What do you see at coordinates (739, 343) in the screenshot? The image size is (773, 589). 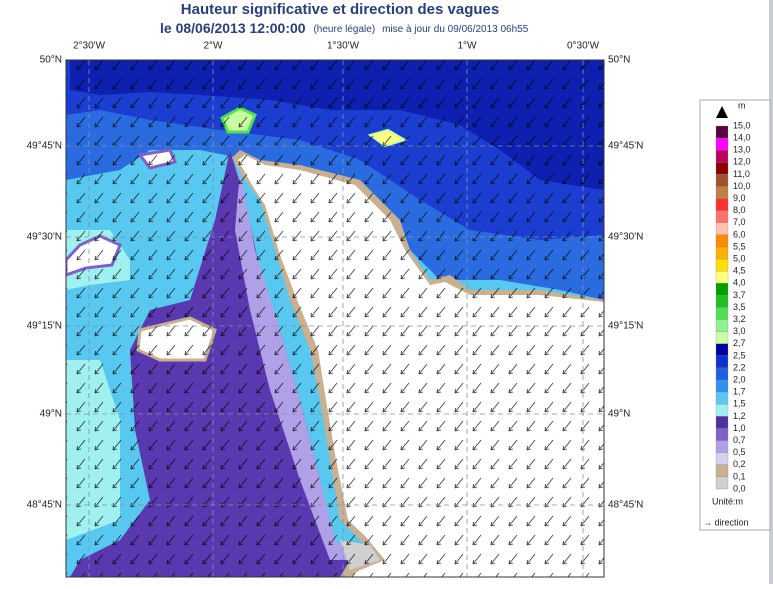 I see `legend-label: 2,7` at bounding box center [739, 343].